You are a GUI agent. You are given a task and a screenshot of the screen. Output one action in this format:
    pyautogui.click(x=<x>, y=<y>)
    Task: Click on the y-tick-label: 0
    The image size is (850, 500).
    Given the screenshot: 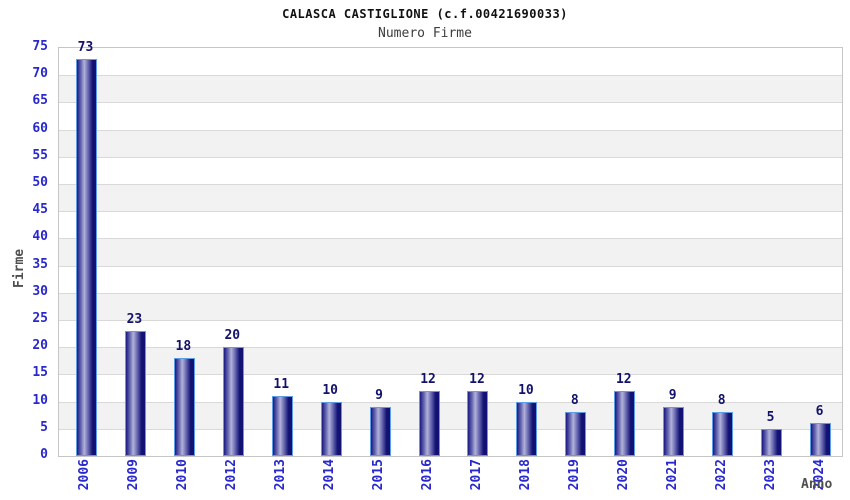 What is the action you would take?
    pyautogui.click(x=44, y=454)
    